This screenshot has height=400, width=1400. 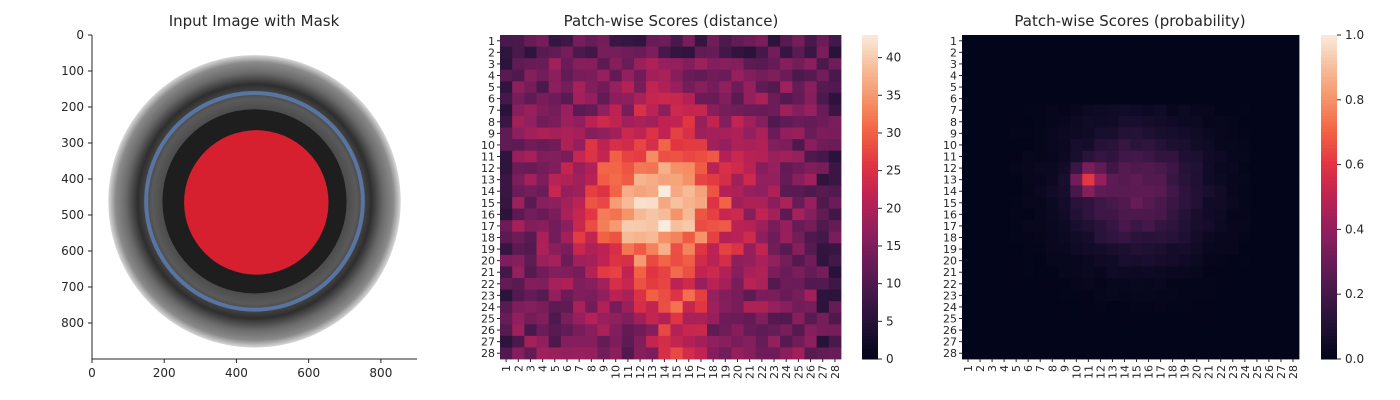 I want to click on y-tick-label: 4, so click(x=953, y=76).